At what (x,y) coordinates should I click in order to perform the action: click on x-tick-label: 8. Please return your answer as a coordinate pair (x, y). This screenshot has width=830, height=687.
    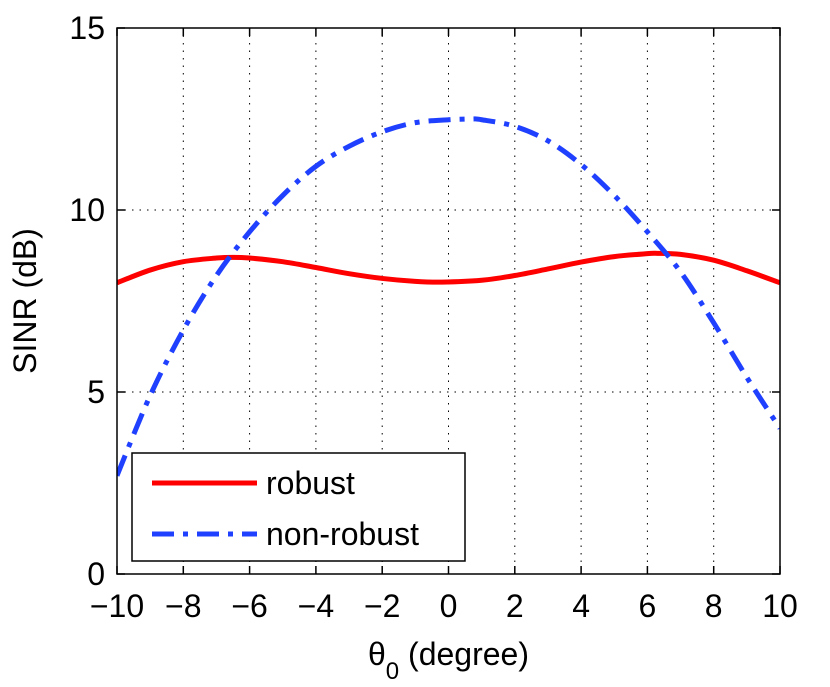
    Looking at the image, I should click on (714, 606).